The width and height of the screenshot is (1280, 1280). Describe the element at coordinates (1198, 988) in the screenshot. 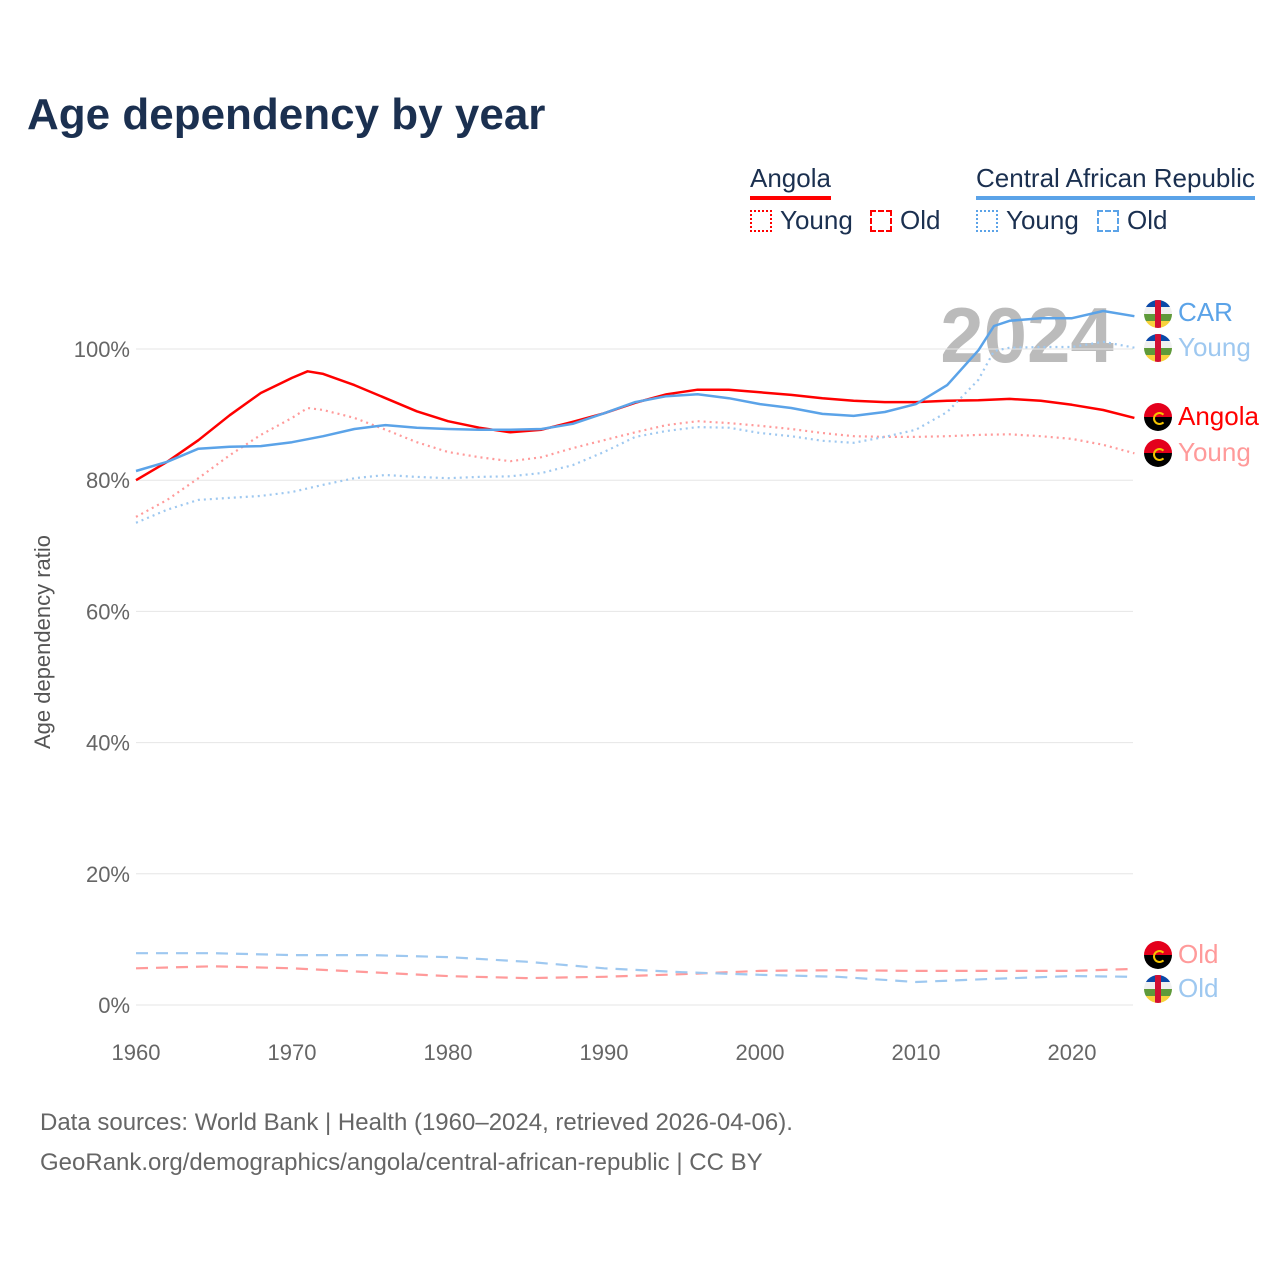

I see `end-label-car-old: Old` at that location.